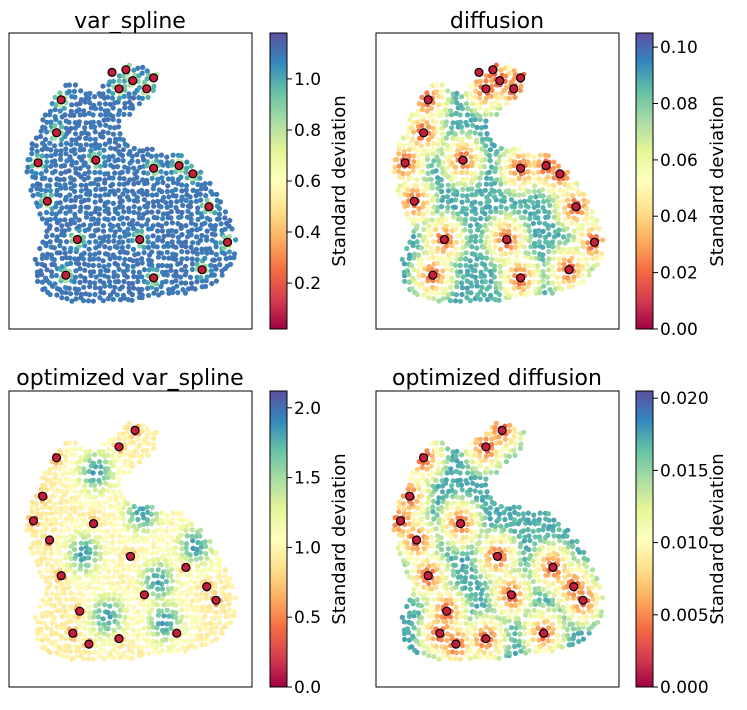 The width and height of the screenshot is (747, 710). What do you see at coordinates (497, 21) in the screenshot?
I see `panel-title: diffusion` at bounding box center [497, 21].